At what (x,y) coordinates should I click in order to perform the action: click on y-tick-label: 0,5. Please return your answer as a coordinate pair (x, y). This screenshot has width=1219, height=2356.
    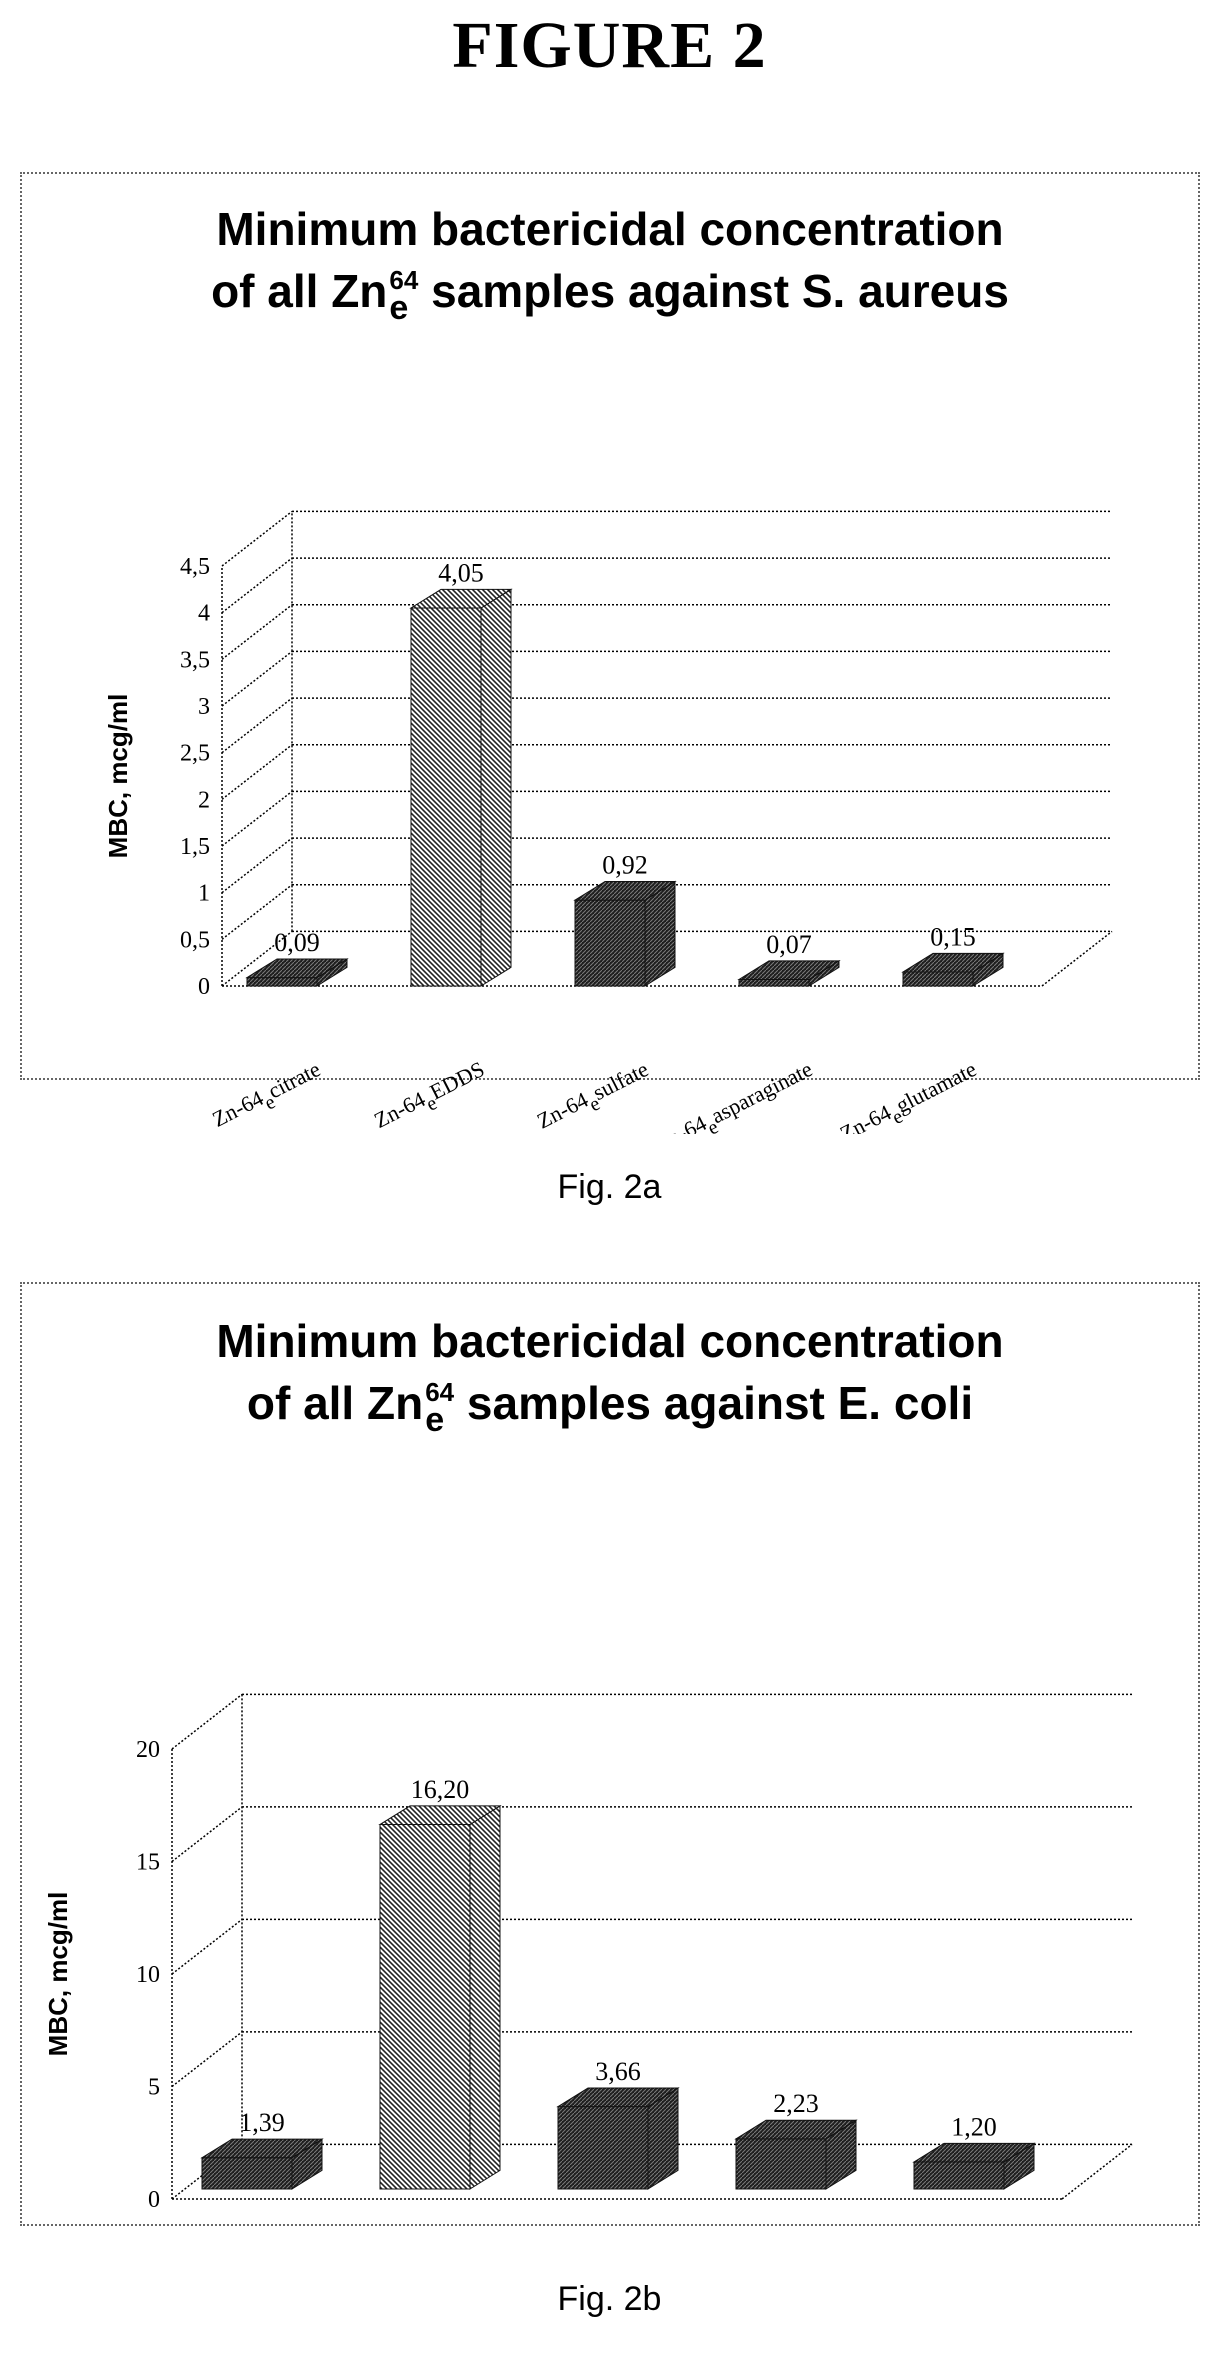
    Looking at the image, I should click on (195, 940).